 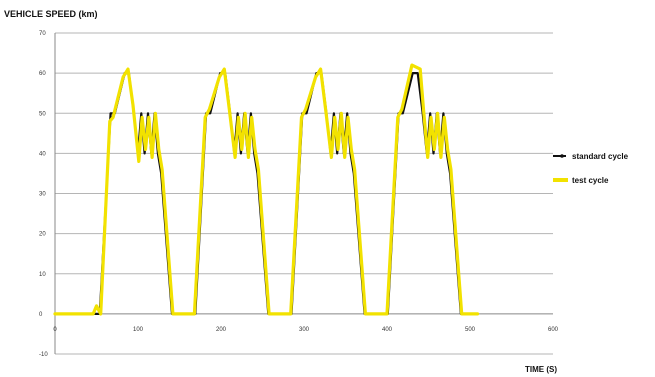 What do you see at coordinates (562, 156) in the screenshot?
I see `legend-marker-standard` at bounding box center [562, 156].